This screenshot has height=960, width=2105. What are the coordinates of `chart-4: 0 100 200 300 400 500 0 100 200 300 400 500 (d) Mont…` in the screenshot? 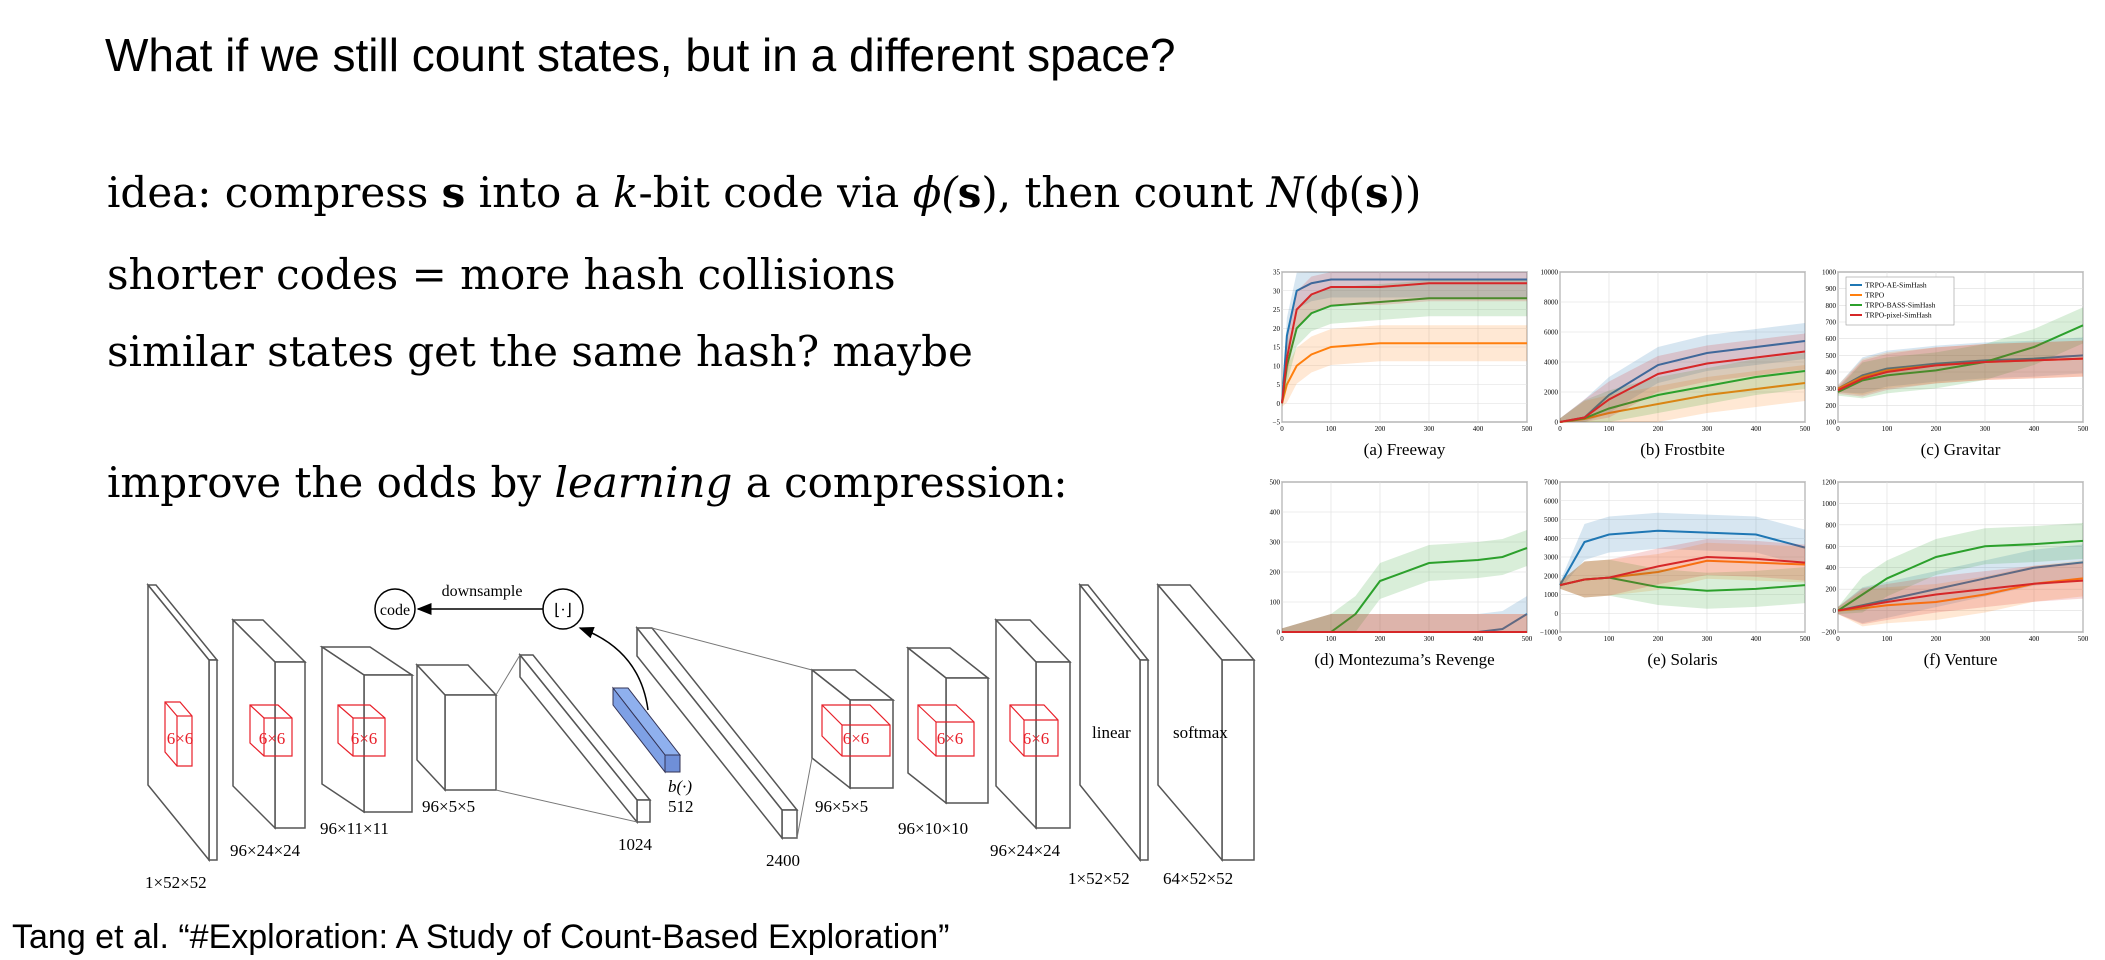 It's located at (1401, 574).